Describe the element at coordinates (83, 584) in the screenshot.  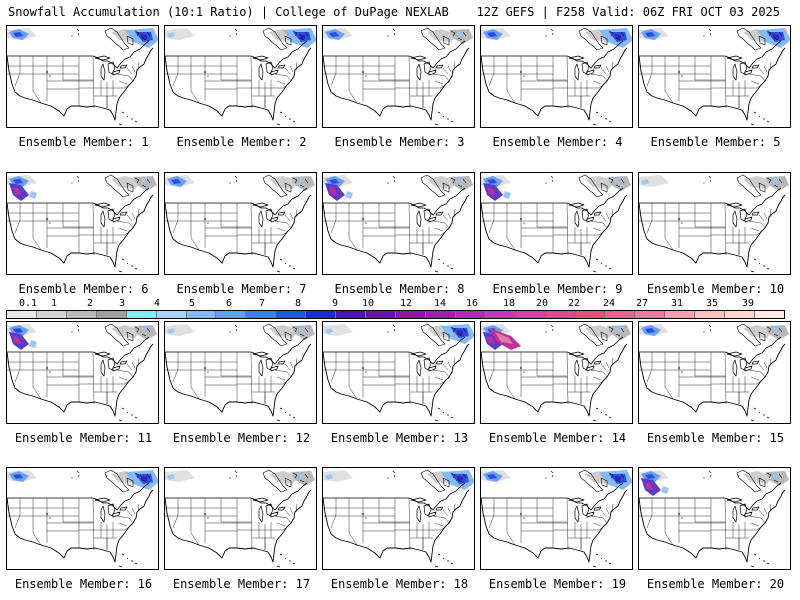
I see `ensemble-member-label: Ensemble Member: 16` at that location.